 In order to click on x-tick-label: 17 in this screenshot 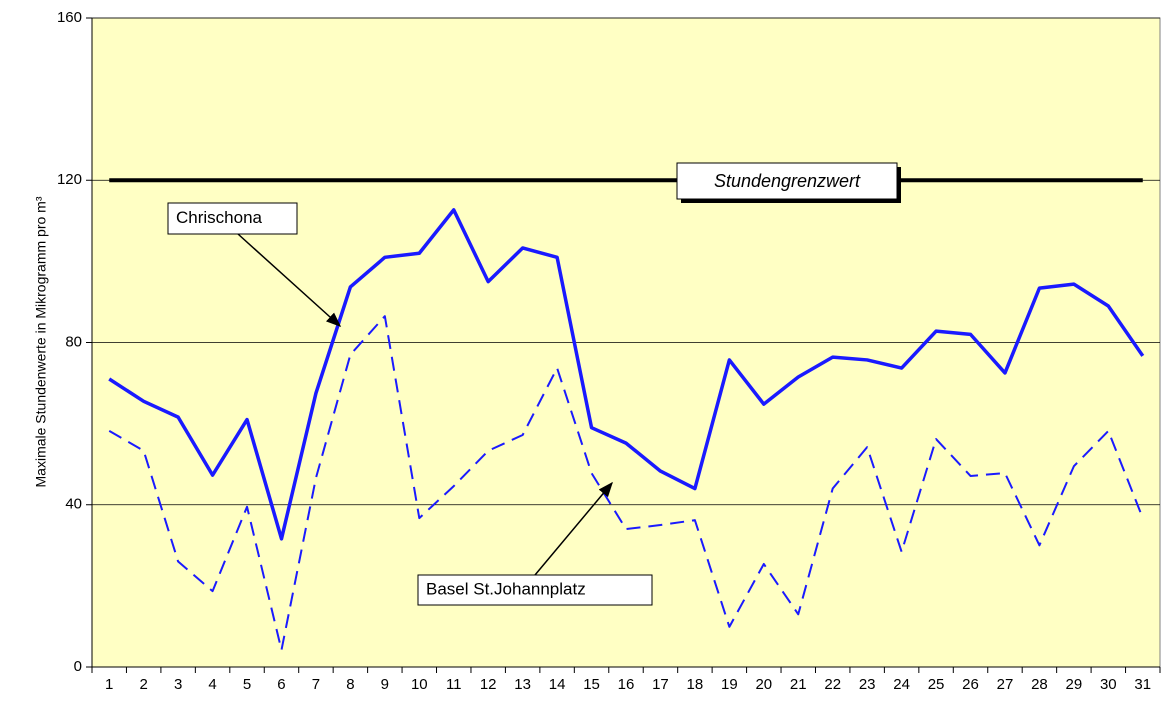, I will do `click(660, 684)`.